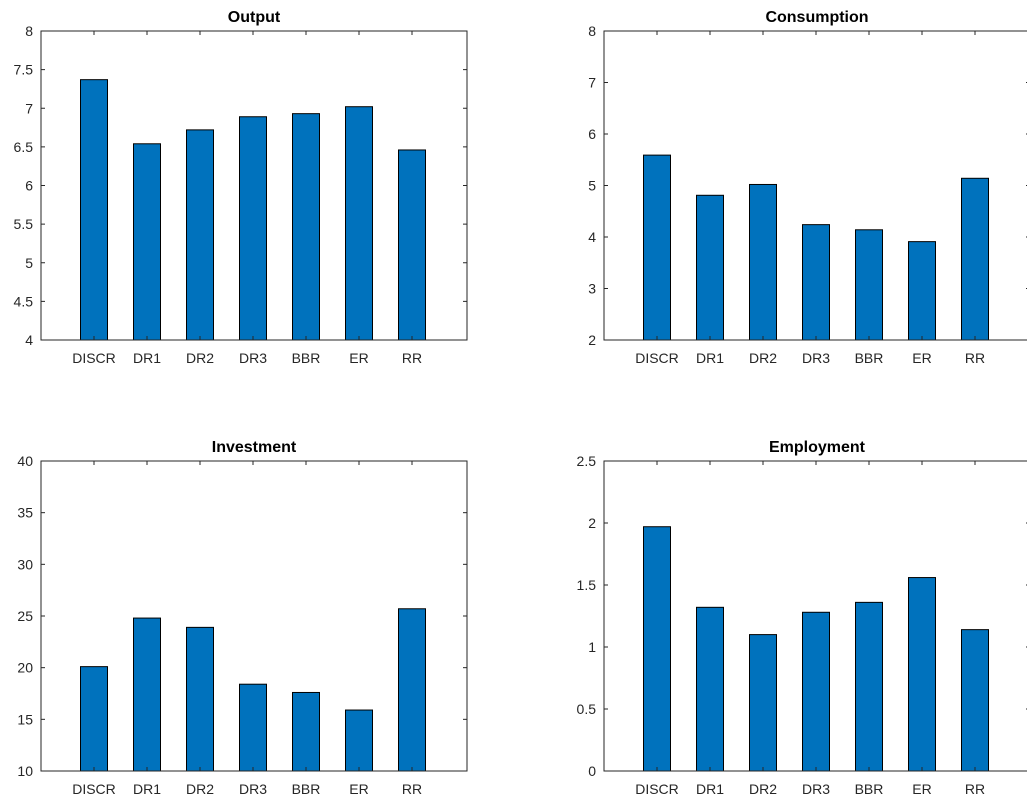 This screenshot has width=1027, height=801. What do you see at coordinates (253, 727) in the screenshot?
I see `investment-bar-dr3` at bounding box center [253, 727].